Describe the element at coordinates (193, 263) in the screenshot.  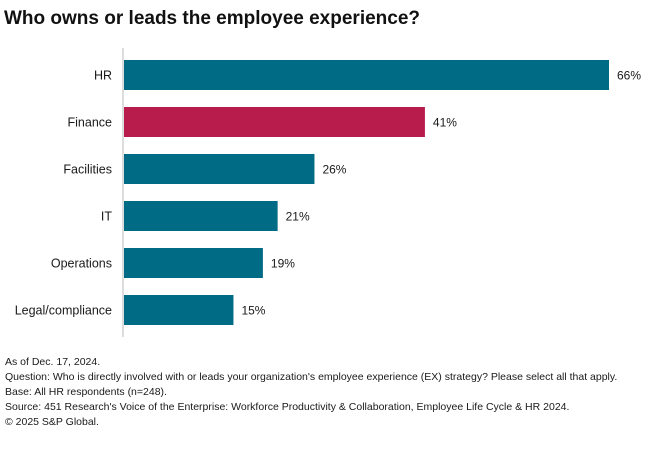
I see `bar-operations` at that location.